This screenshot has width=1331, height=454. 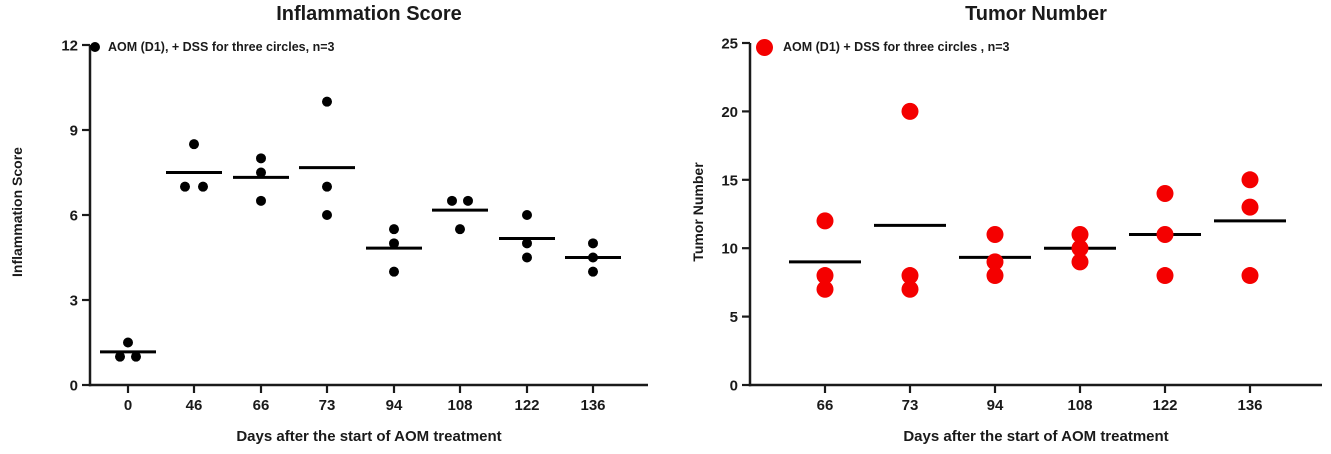 What do you see at coordinates (74, 216) in the screenshot?
I see `y-tick-label: 6` at bounding box center [74, 216].